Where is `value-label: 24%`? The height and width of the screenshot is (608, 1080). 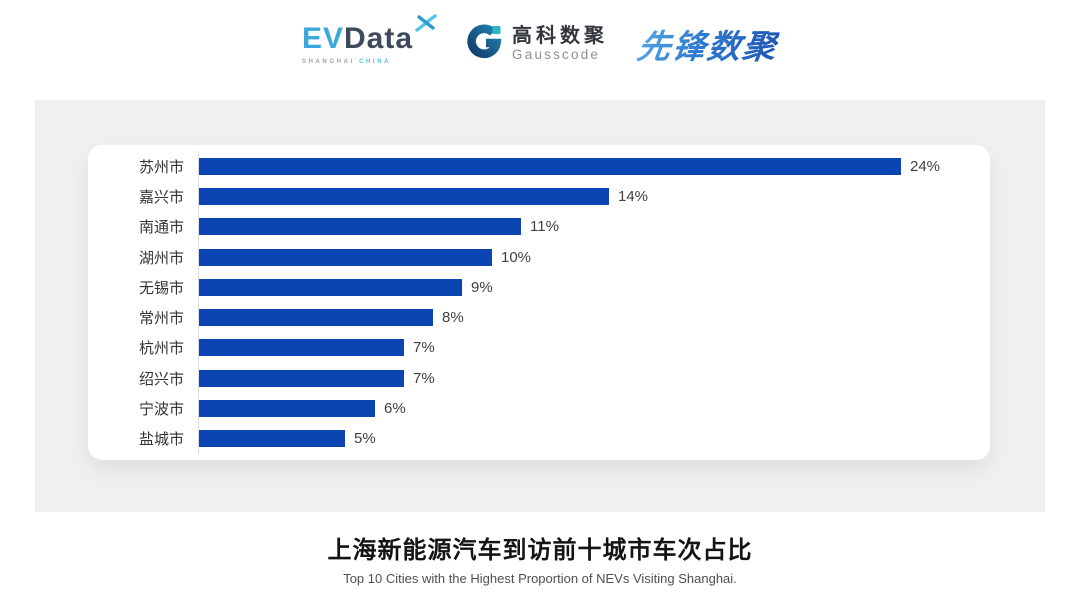
value-label: 24% is located at coordinates (925, 166).